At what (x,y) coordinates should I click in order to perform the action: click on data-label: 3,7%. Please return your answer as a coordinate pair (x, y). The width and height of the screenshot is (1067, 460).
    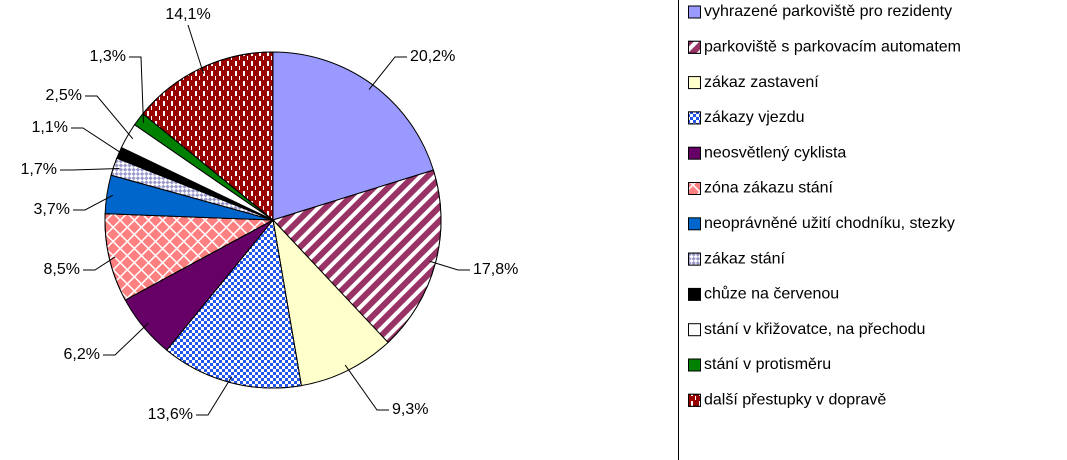
    Looking at the image, I should click on (52, 209).